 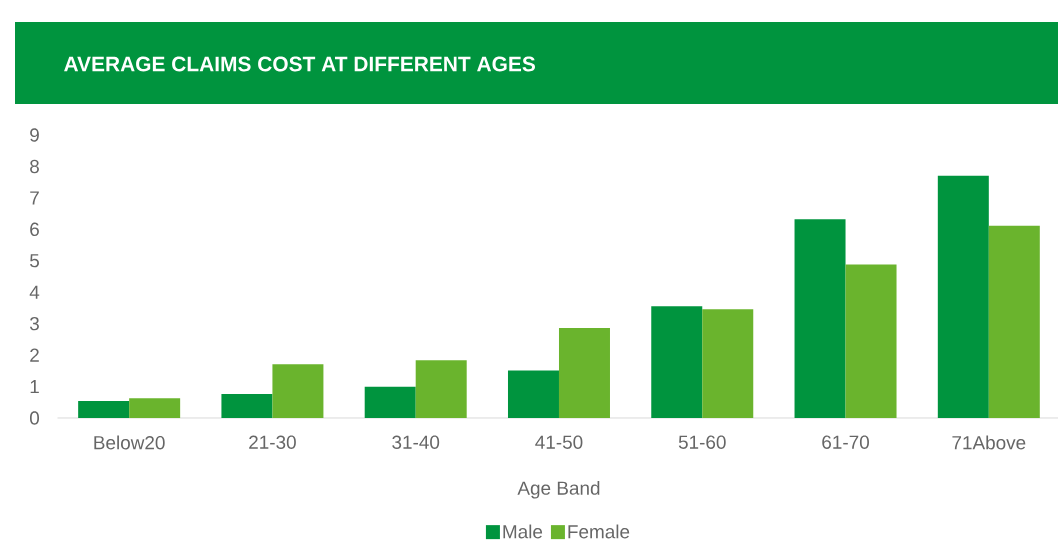 I want to click on y-tick-label: 3, so click(x=34, y=323).